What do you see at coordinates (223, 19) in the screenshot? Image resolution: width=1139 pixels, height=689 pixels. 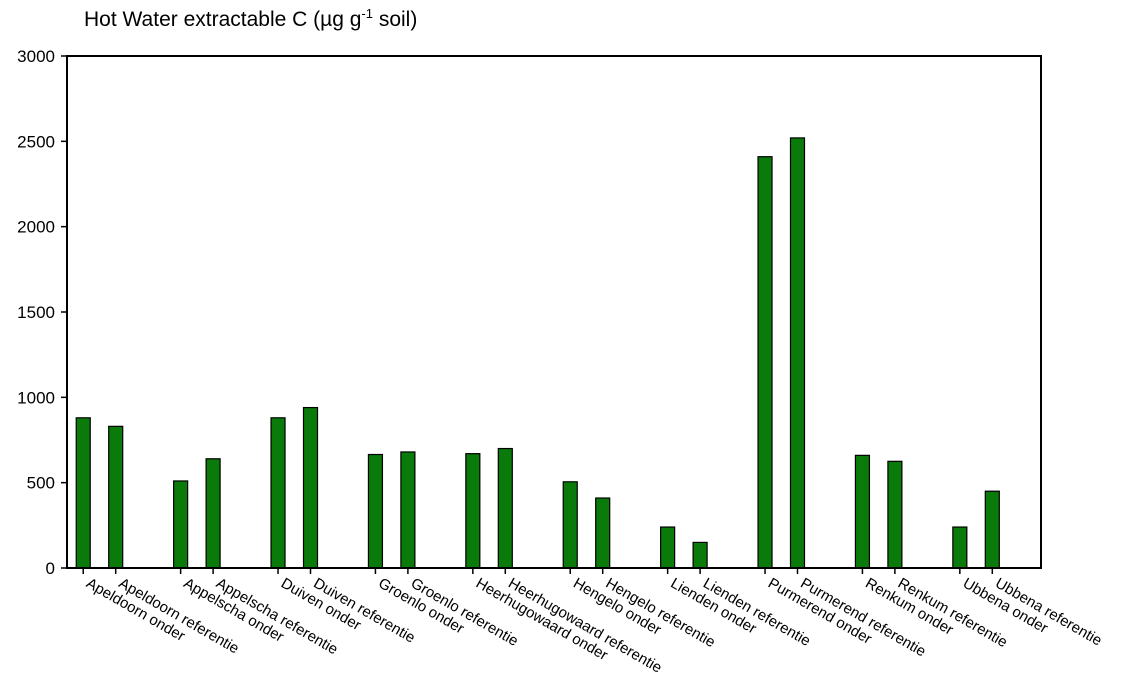 I see `chart-title-main: Hot Water extractable C (µg g` at bounding box center [223, 19].